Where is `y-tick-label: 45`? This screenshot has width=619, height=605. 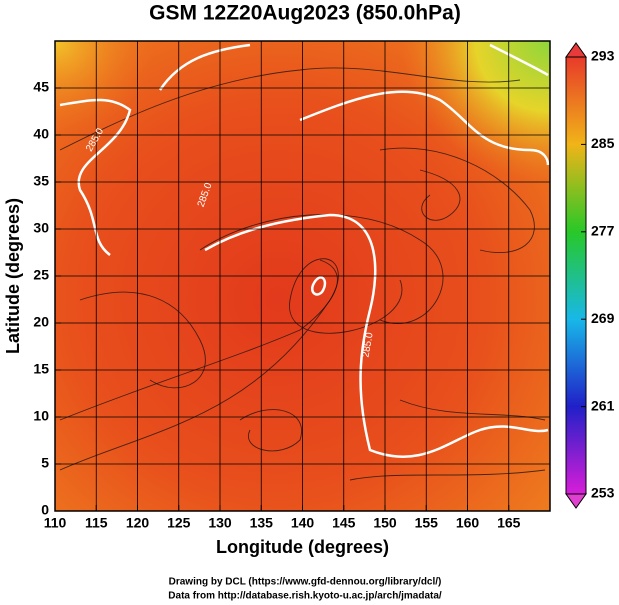
y-tick-label: 45 is located at coordinates (41, 87).